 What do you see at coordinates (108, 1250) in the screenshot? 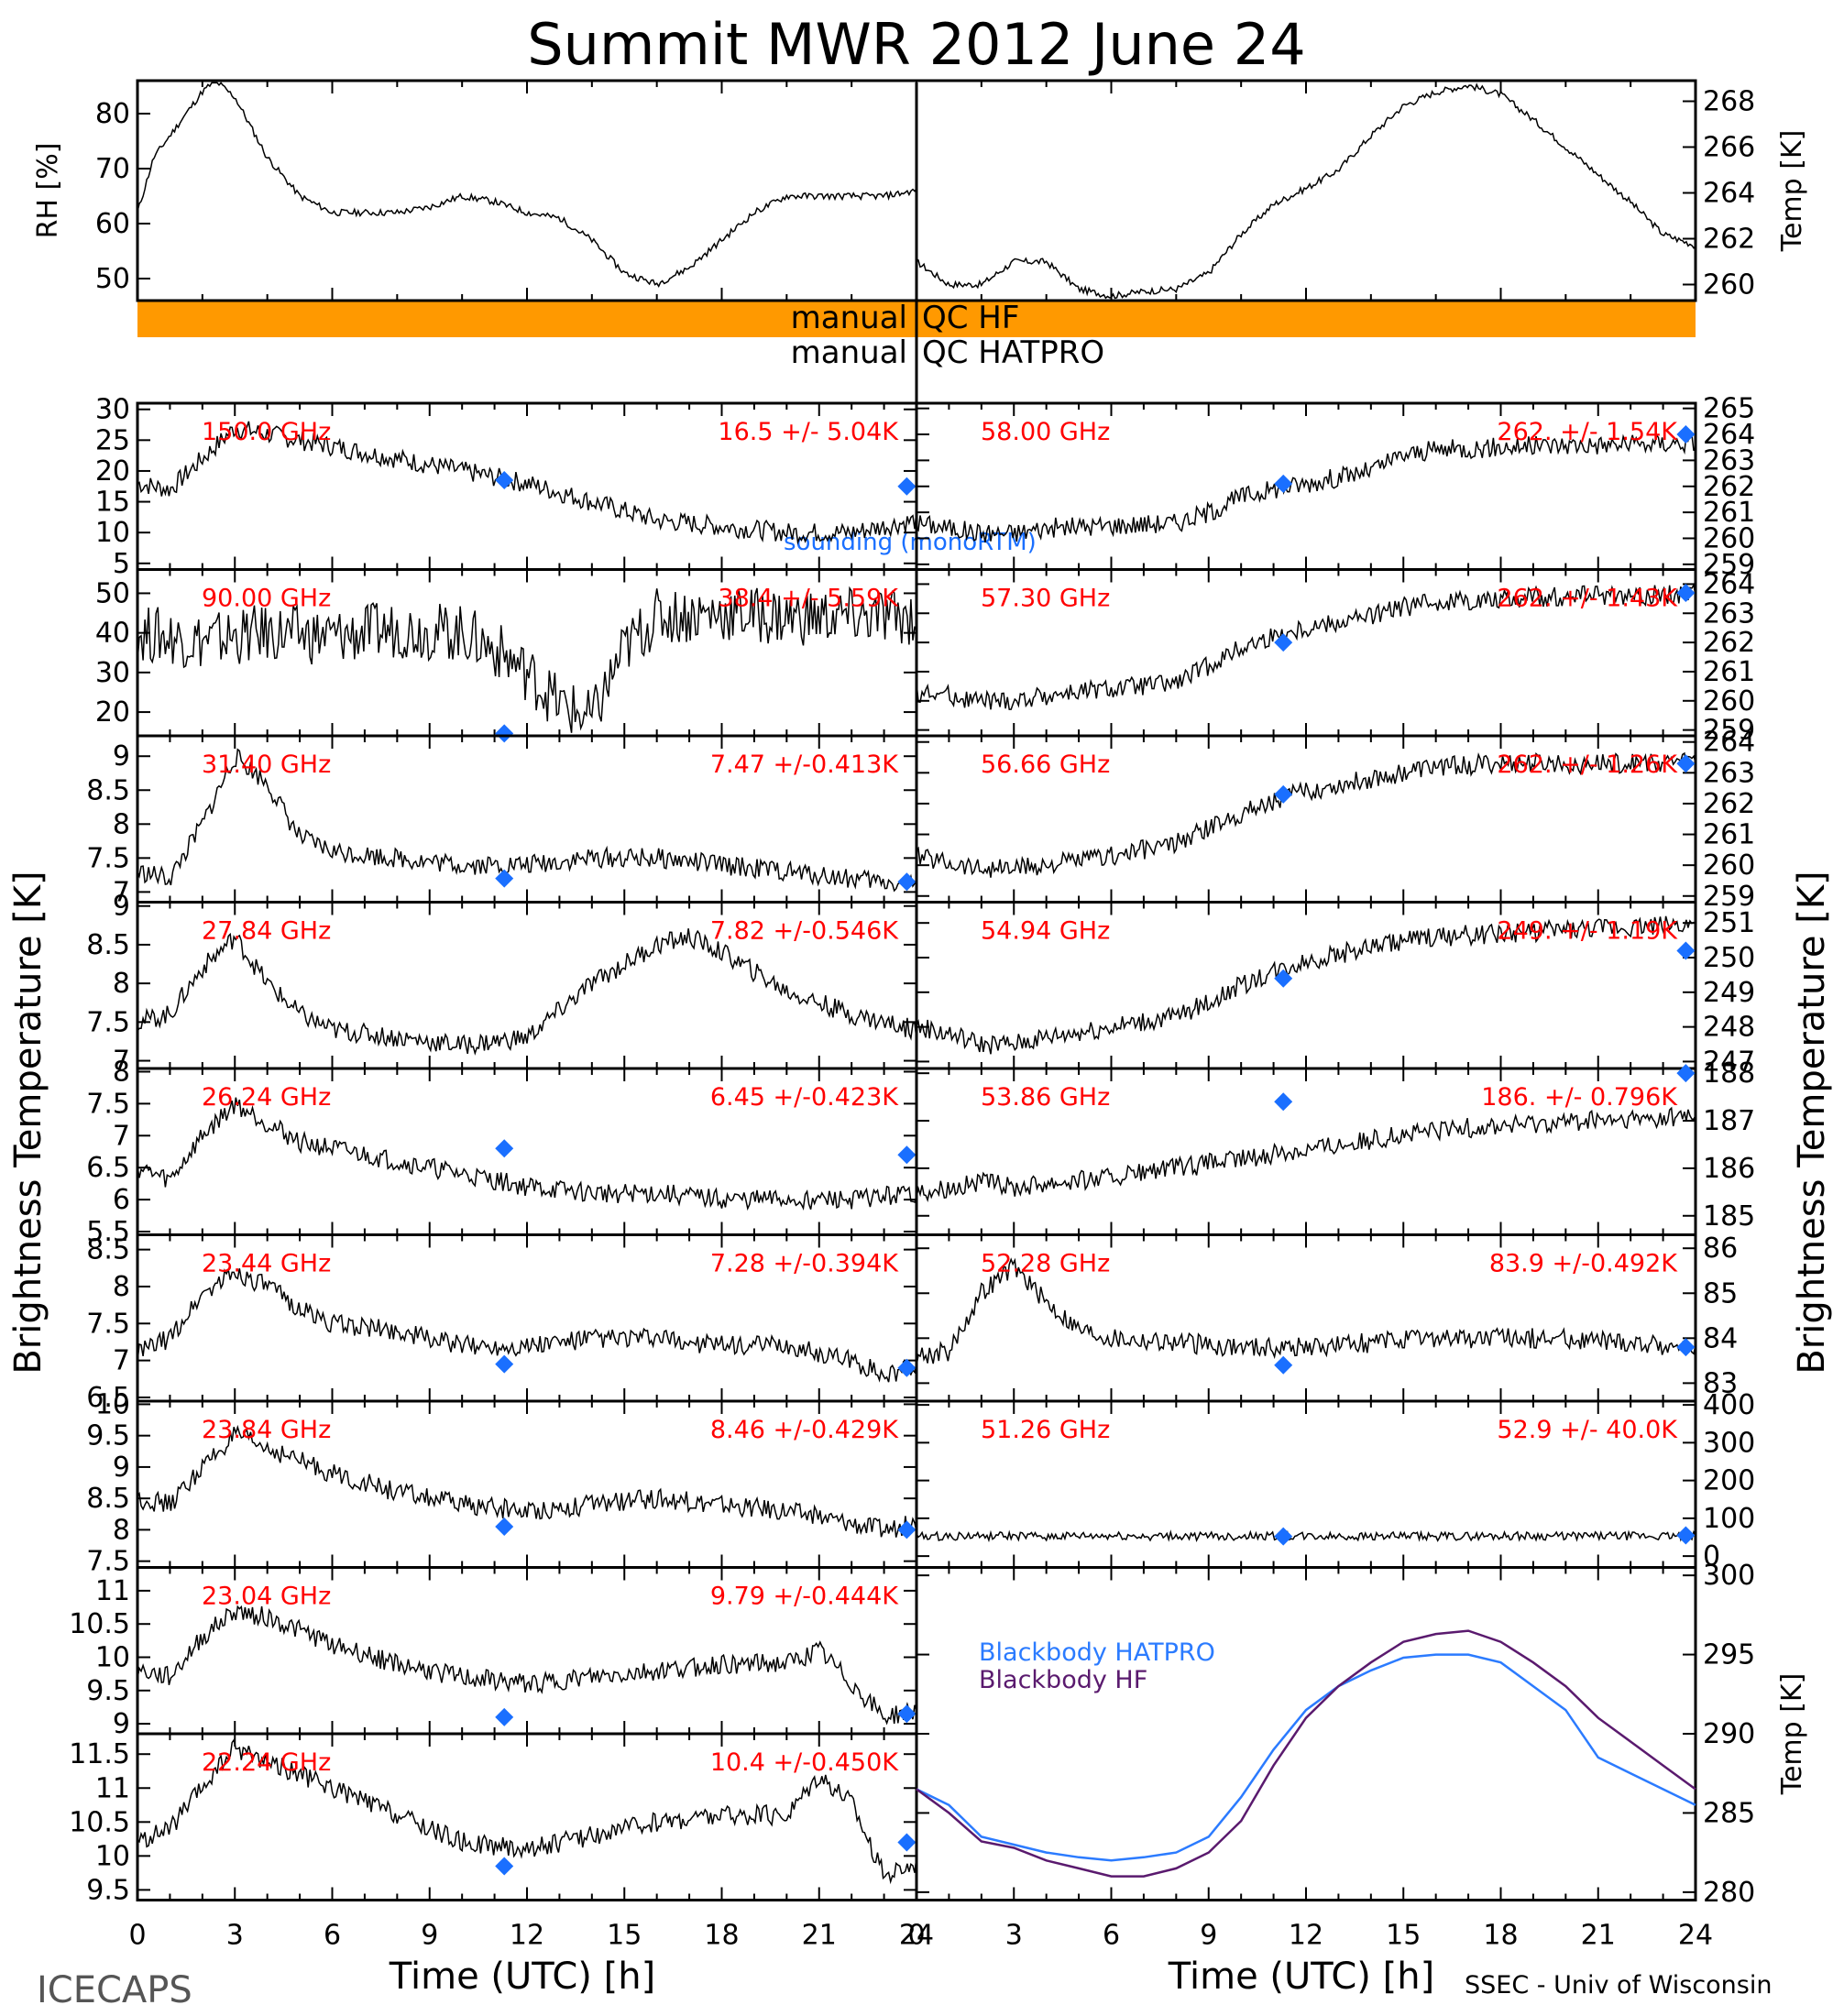
I see `panel-p2344-ytick-label: 8.5` at bounding box center [108, 1250].